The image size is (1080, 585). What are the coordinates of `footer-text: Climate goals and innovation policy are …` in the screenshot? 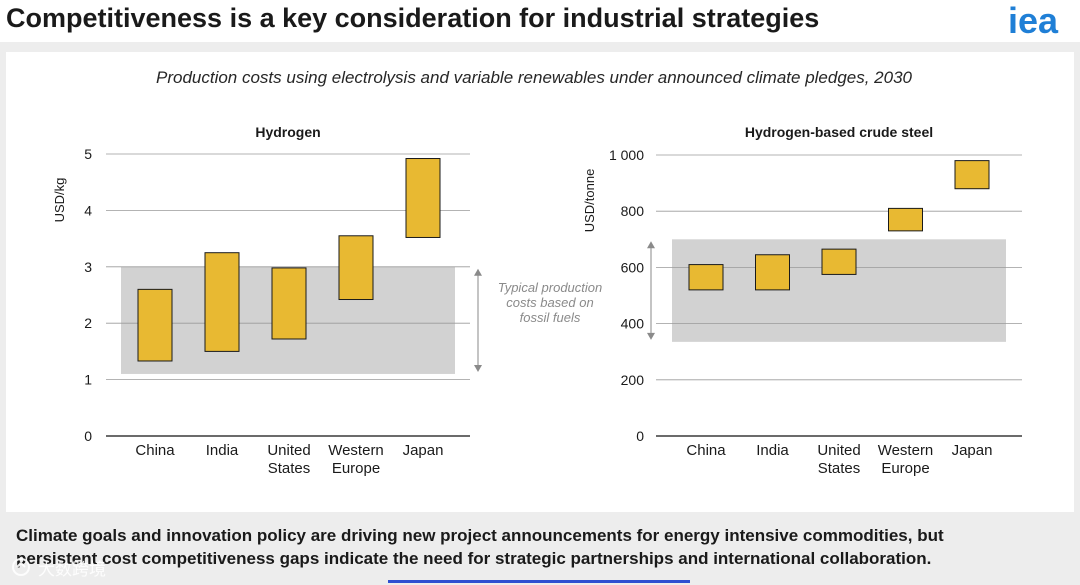 It's located at (541, 547).